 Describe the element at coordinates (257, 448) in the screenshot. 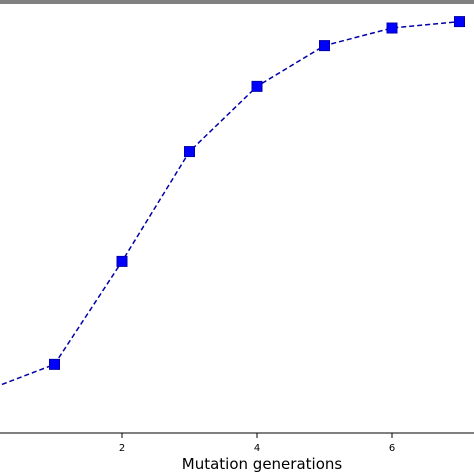

I see `x-tick-label: 4` at that location.